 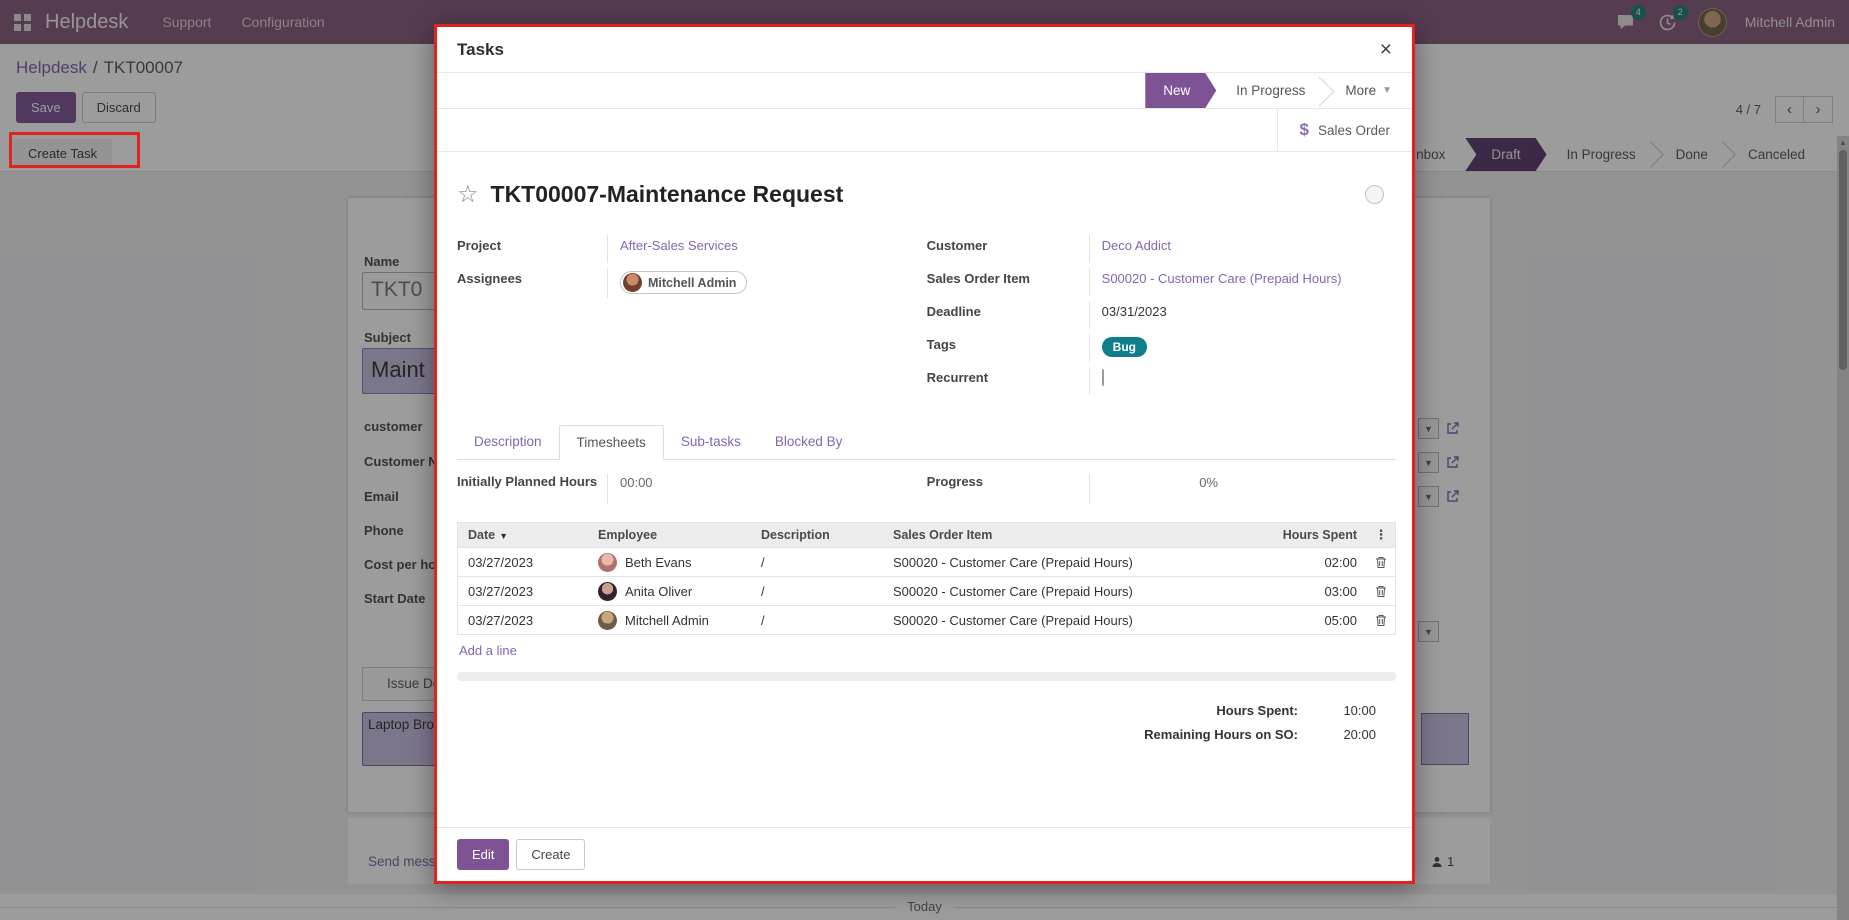 What do you see at coordinates (1359, 710) in the screenshot?
I see `hours-spent-total-value: 10:00` at bounding box center [1359, 710].